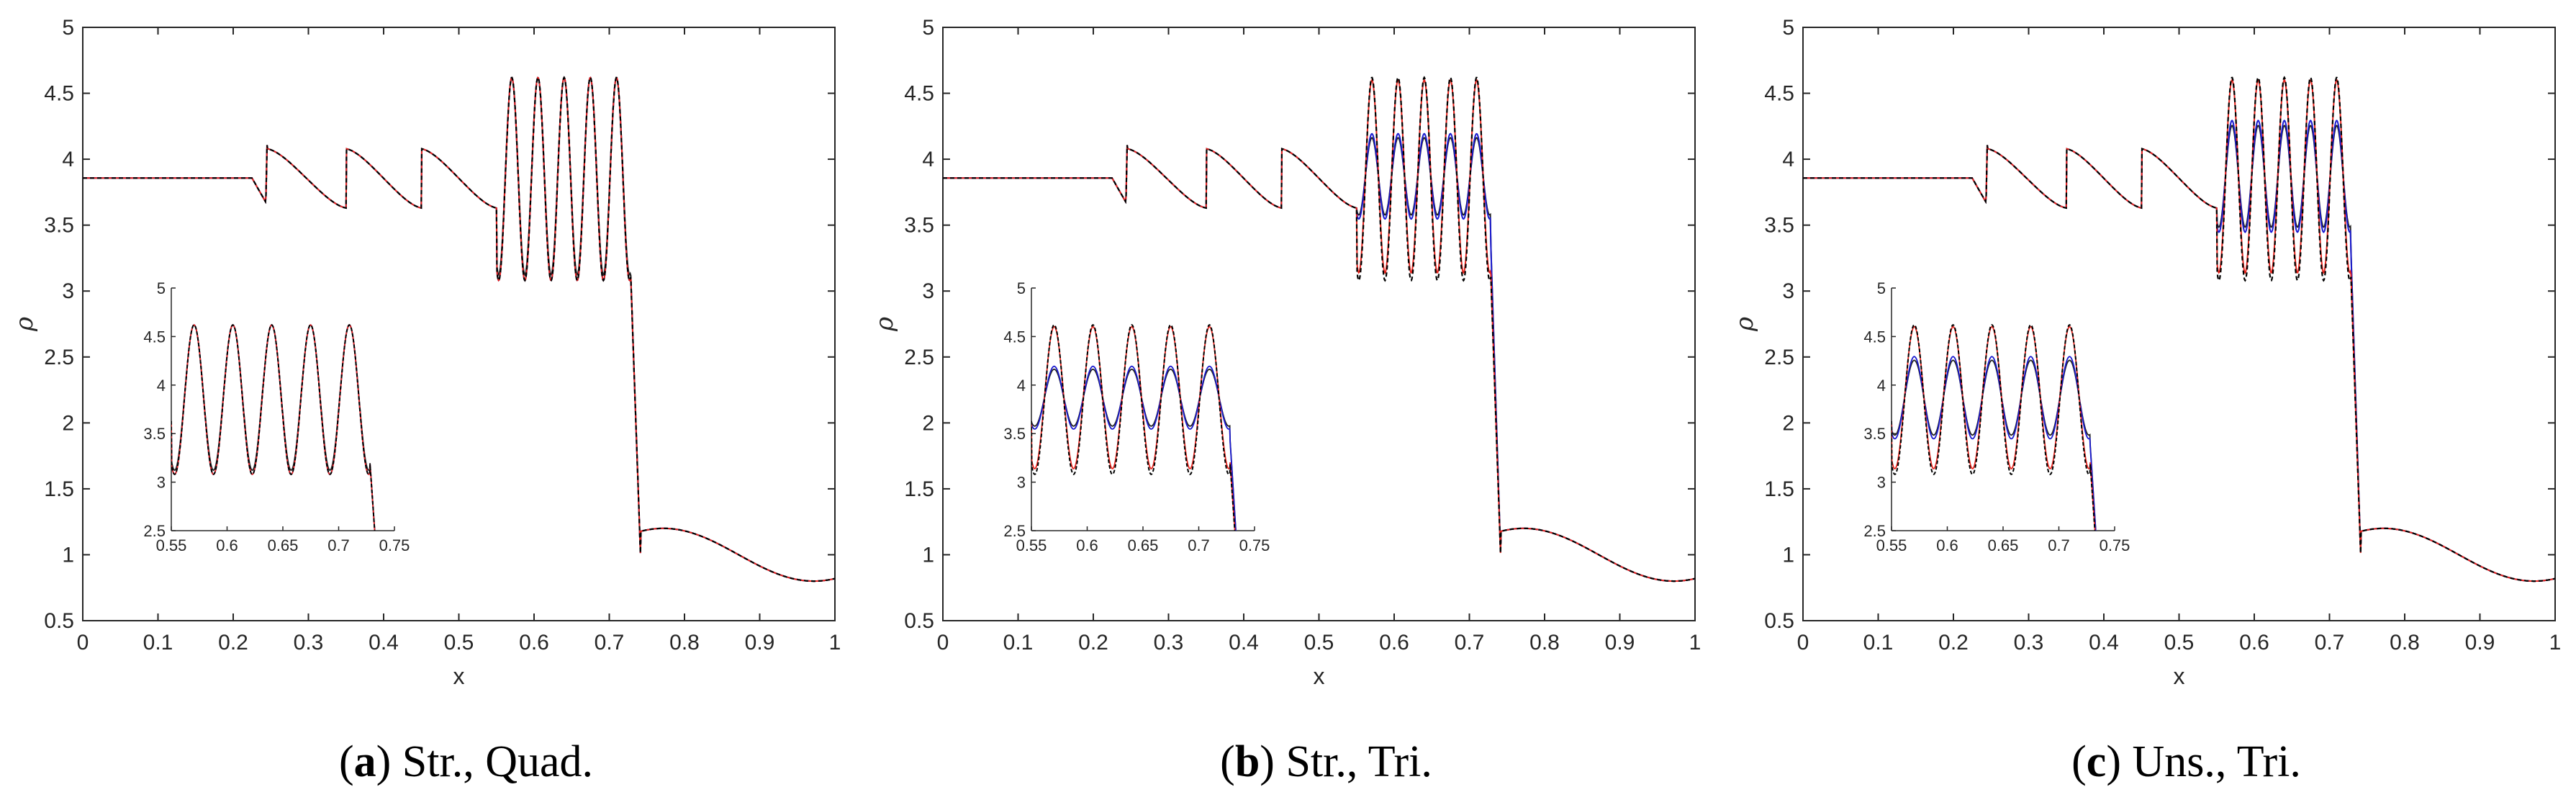 The height and width of the screenshot is (805, 2576). I want to click on x-tick-label: 0.6, so click(1394, 643).